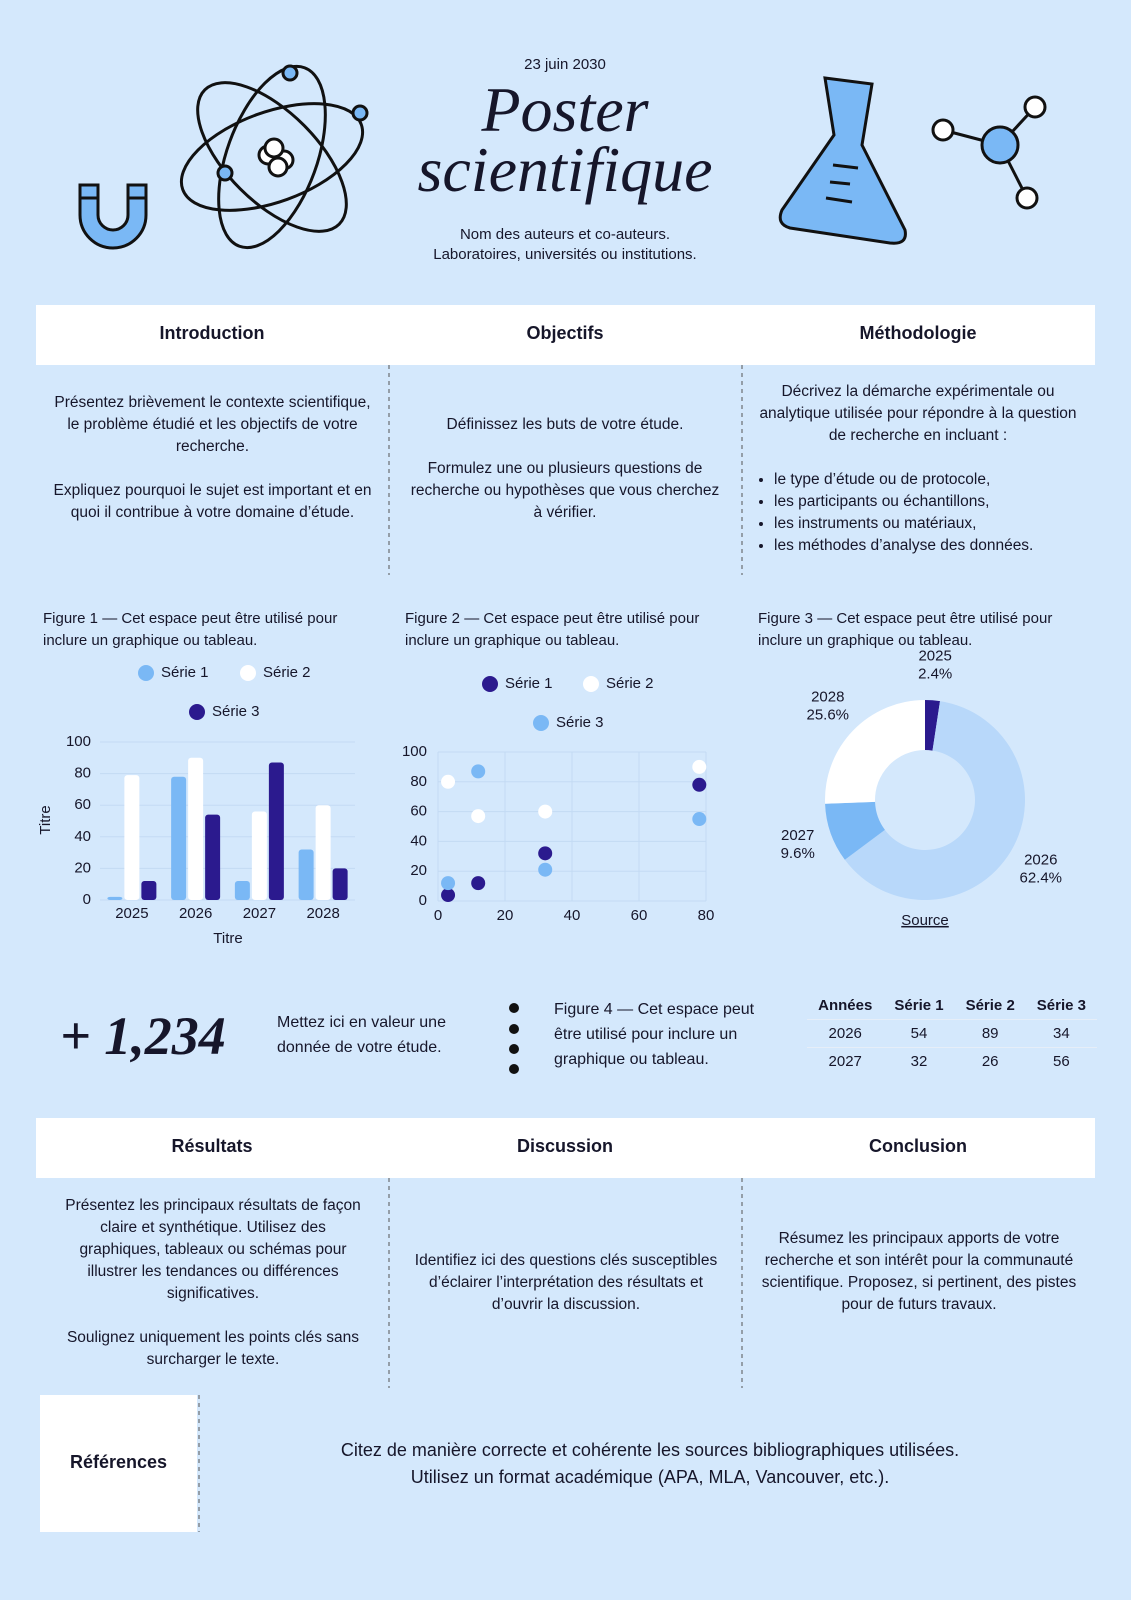  What do you see at coordinates (45, 819) in the screenshot?
I see `y-axis-title: Titre` at bounding box center [45, 819].